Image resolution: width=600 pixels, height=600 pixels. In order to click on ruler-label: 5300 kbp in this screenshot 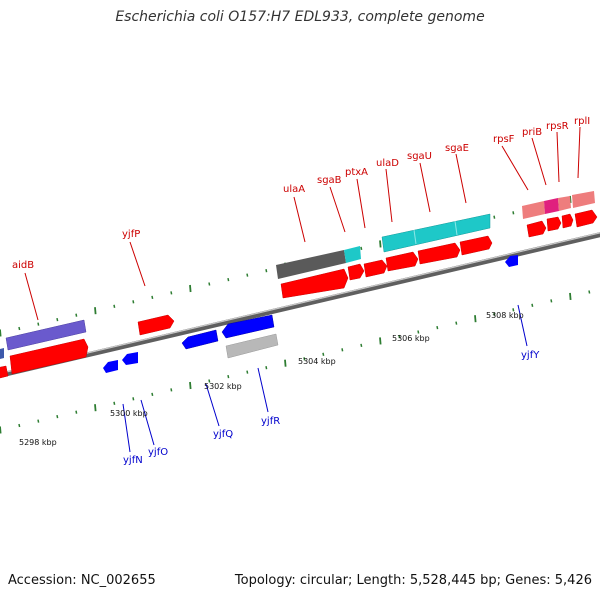, I will do `click(129, 413)`.